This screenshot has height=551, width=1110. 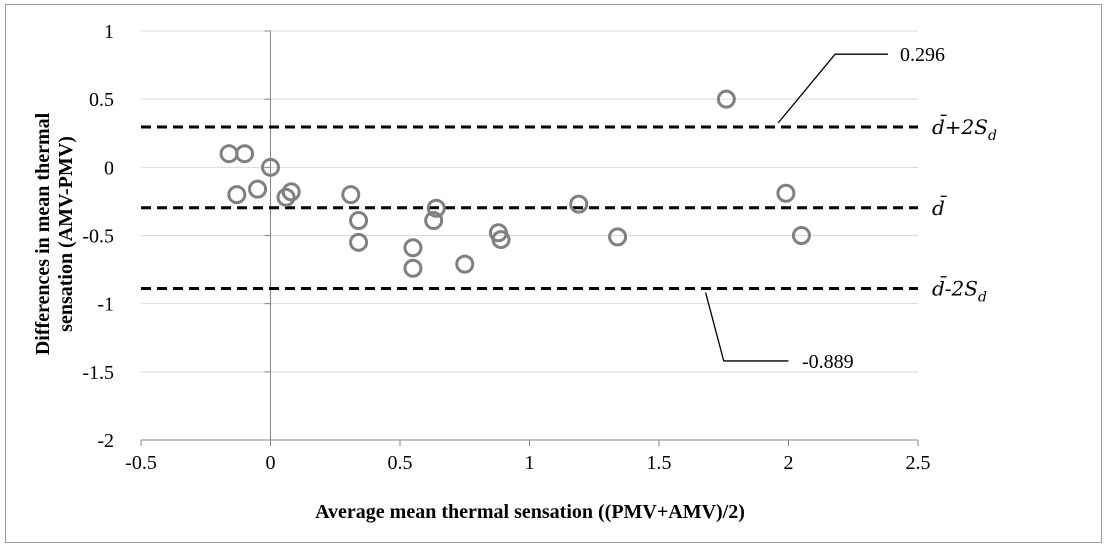 I want to click on x-tick-label: 2, so click(x=789, y=463).